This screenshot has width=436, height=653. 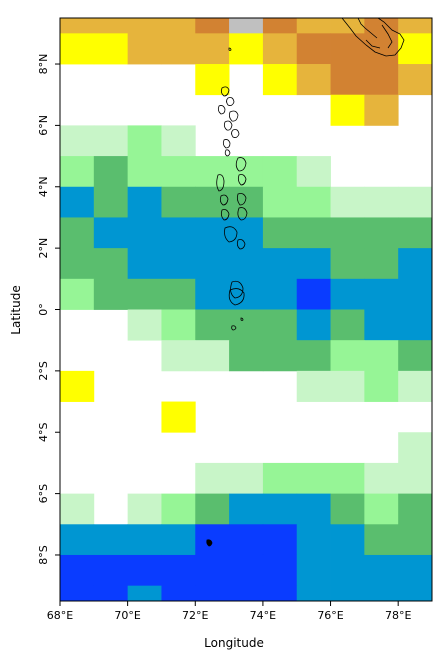 I want to click on x-tick-label: 70°E, so click(x=127, y=615).